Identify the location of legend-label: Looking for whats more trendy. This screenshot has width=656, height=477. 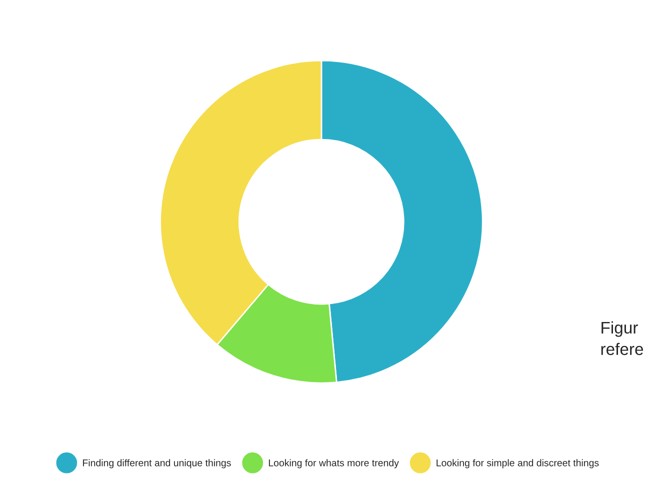
(333, 463).